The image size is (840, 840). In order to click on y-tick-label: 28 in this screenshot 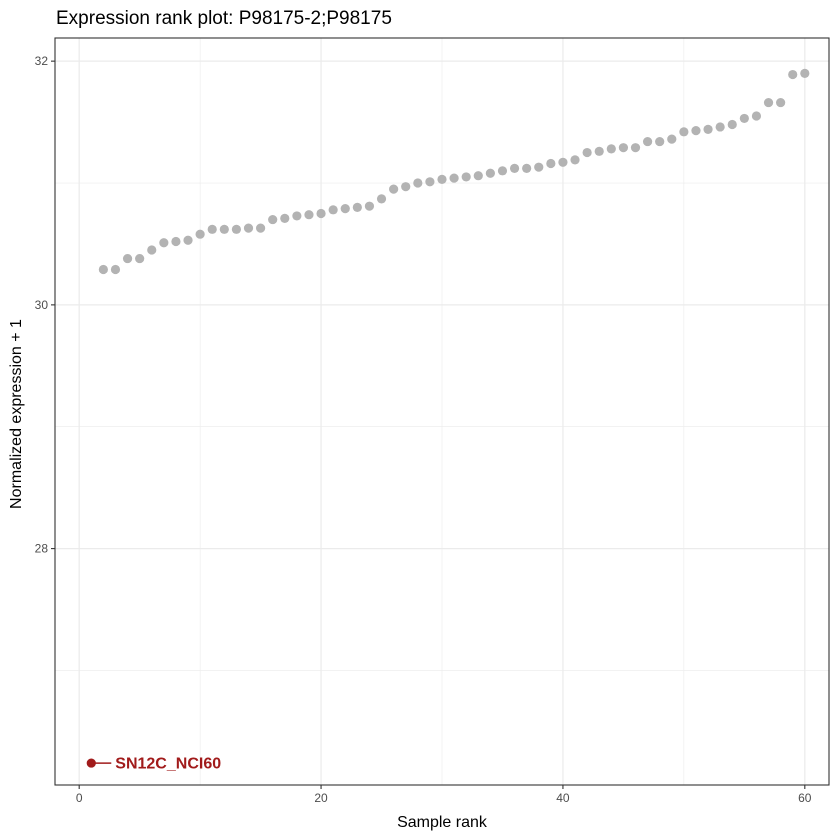, I will do `click(42, 549)`.